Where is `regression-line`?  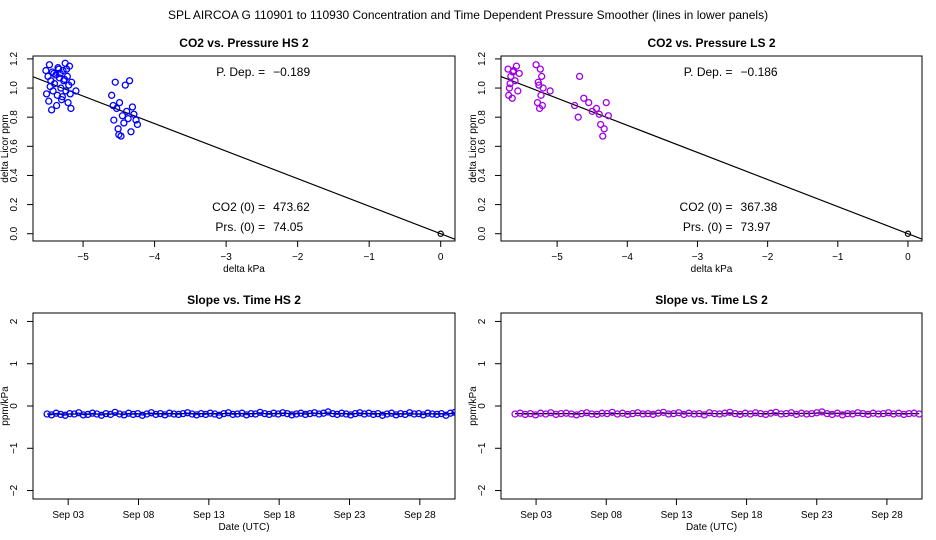 regression-line is located at coordinates (711, 158).